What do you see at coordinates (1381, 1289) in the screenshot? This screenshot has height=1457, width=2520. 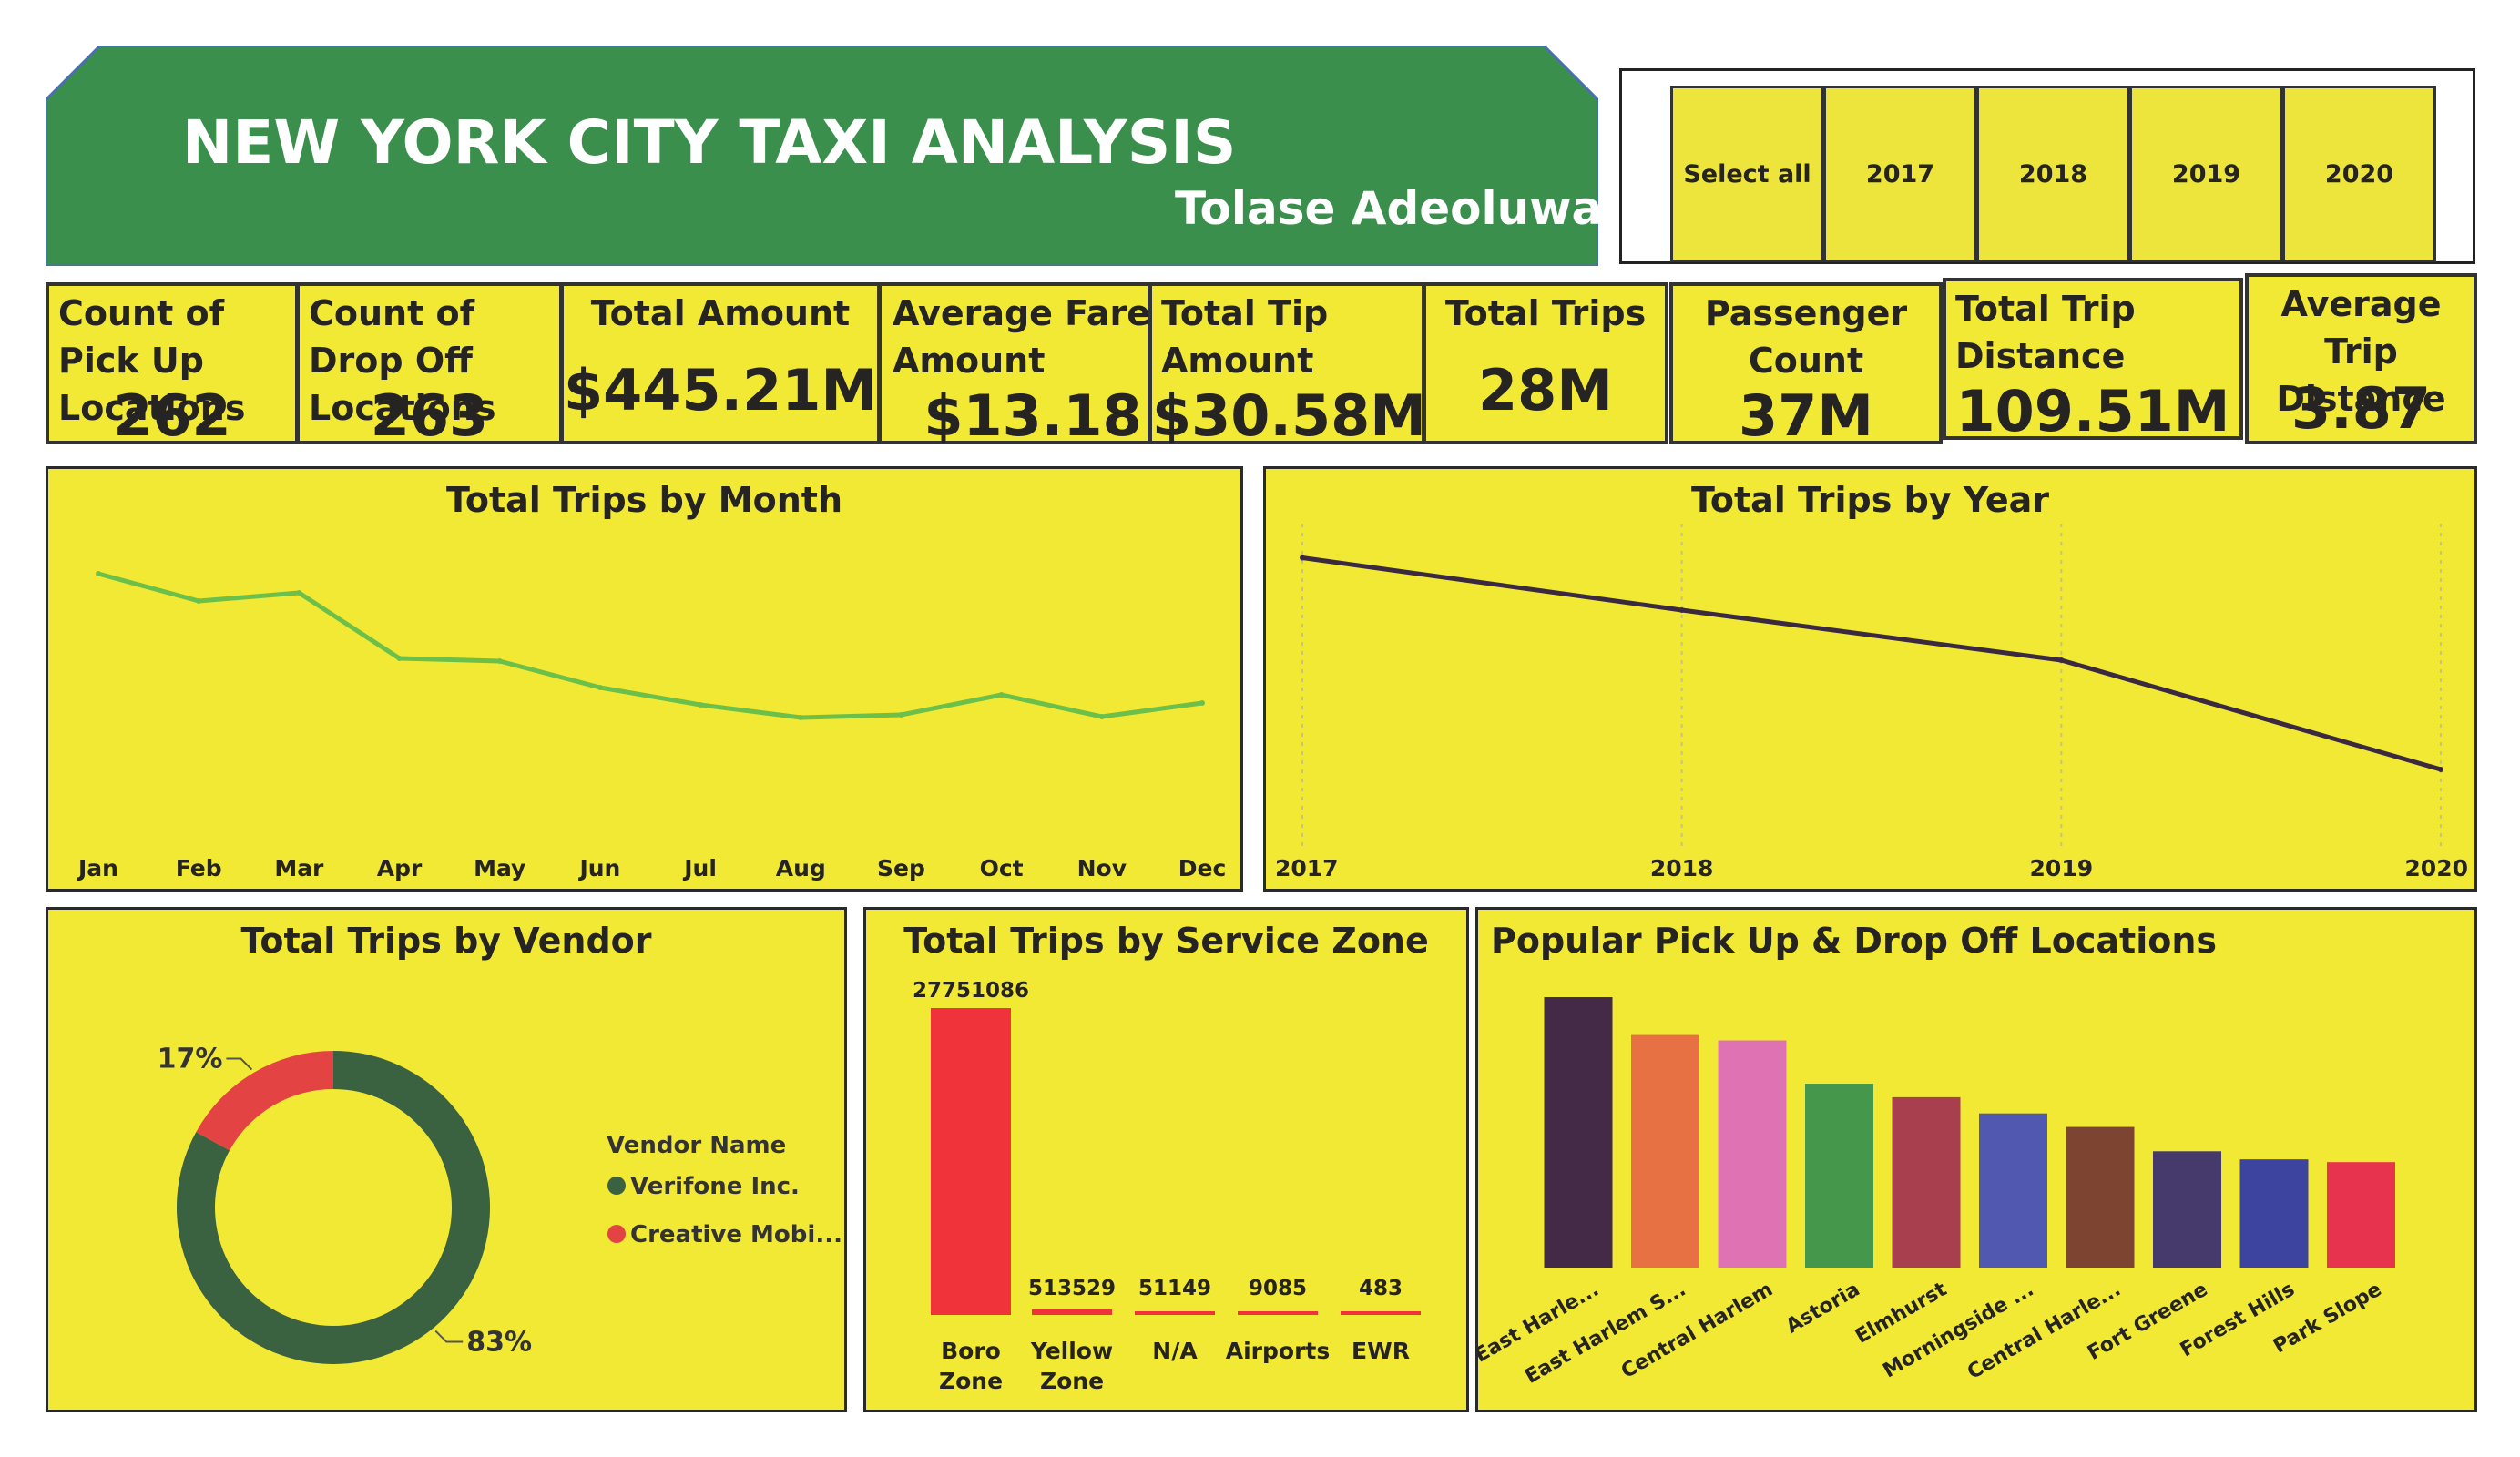 I see `zone-data-label: 483` at bounding box center [1381, 1289].